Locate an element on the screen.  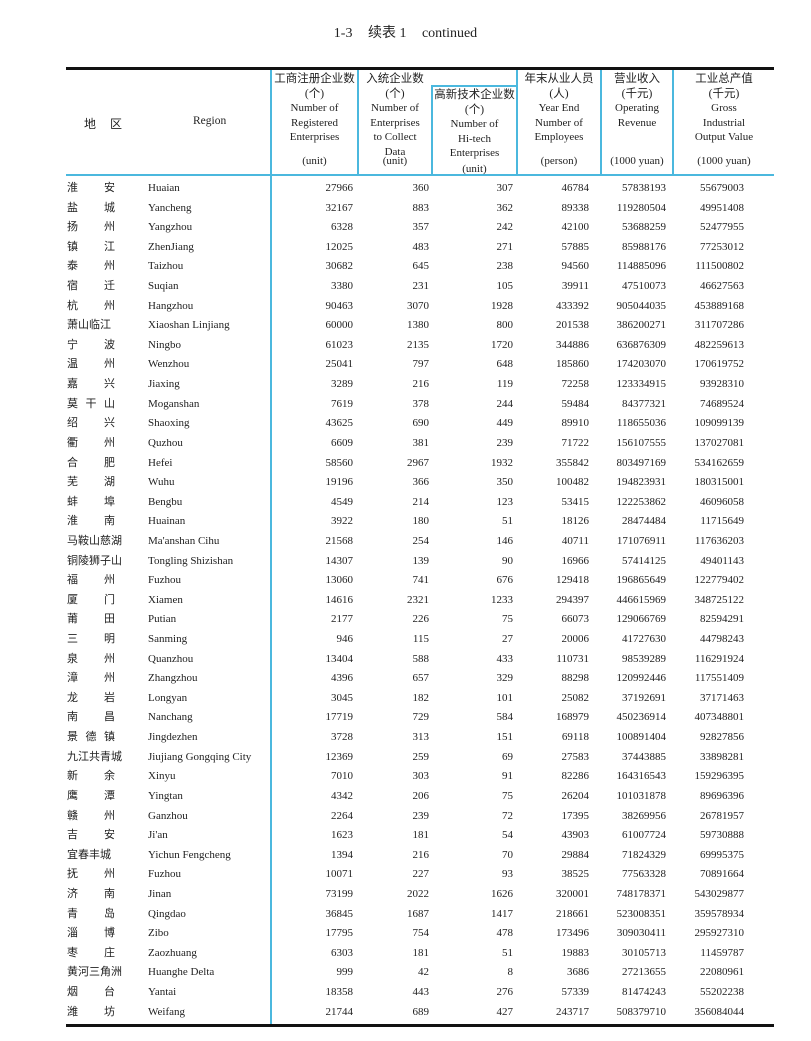
cell-value: 648 is located at coordinates (505, 364).